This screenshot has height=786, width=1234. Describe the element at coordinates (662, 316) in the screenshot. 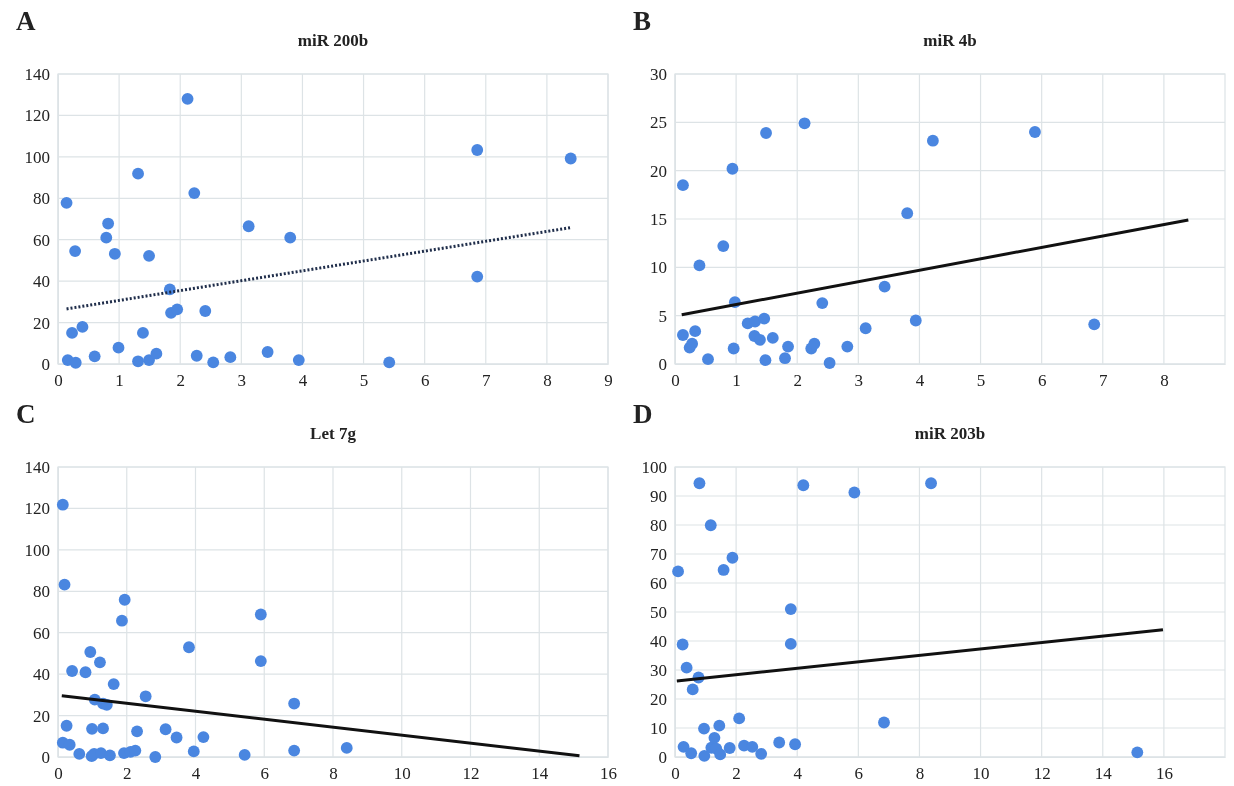

I see `y-tick-label: 5` at that location.